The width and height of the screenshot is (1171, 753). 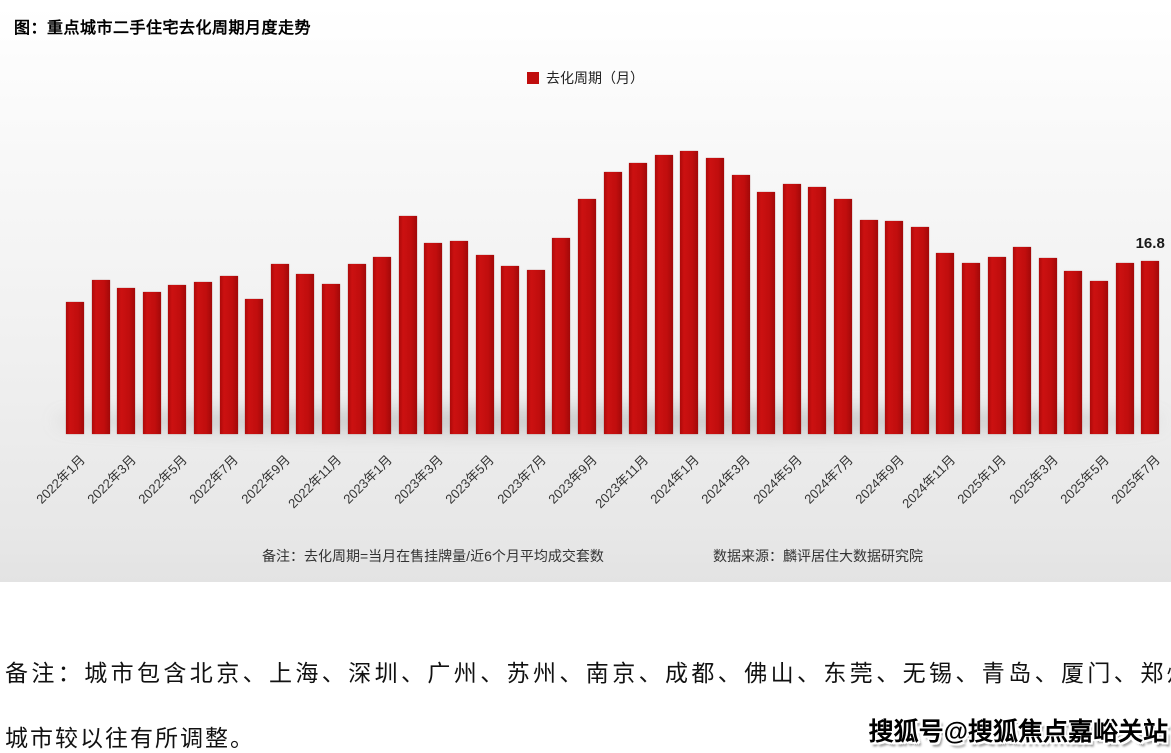 What do you see at coordinates (945, 343) in the screenshot?
I see `bar-2024年11月` at bounding box center [945, 343].